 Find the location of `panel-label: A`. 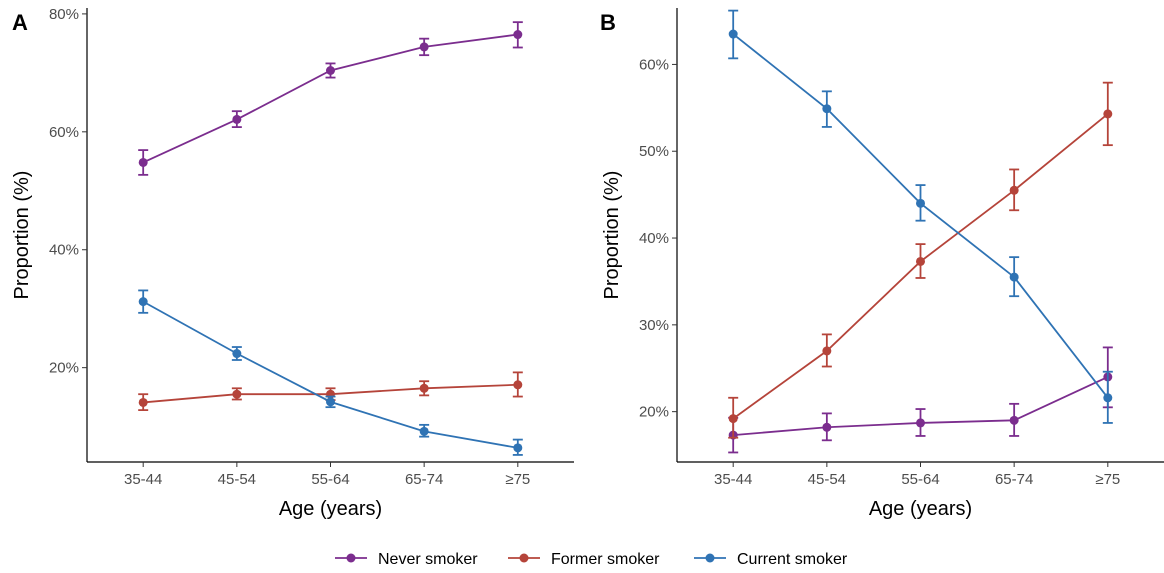

panel-label: A is located at coordinates (20, 22).